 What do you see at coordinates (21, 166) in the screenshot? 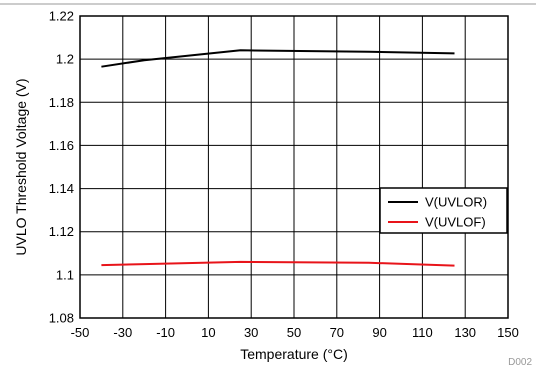
I see `y-axis-title: UVLO Threshold Voltage (V)` at bounding box center [21, 166].